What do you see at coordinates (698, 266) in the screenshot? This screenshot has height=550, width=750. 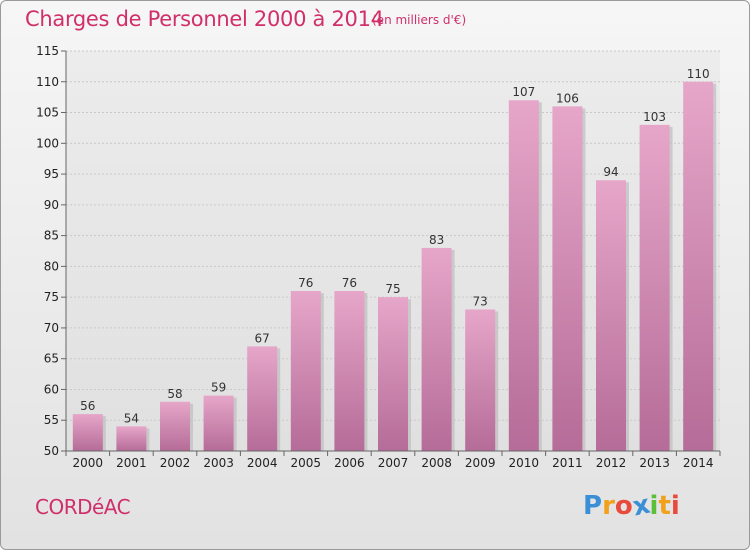 I see `bar-2014` at bounding box center [698, 266].